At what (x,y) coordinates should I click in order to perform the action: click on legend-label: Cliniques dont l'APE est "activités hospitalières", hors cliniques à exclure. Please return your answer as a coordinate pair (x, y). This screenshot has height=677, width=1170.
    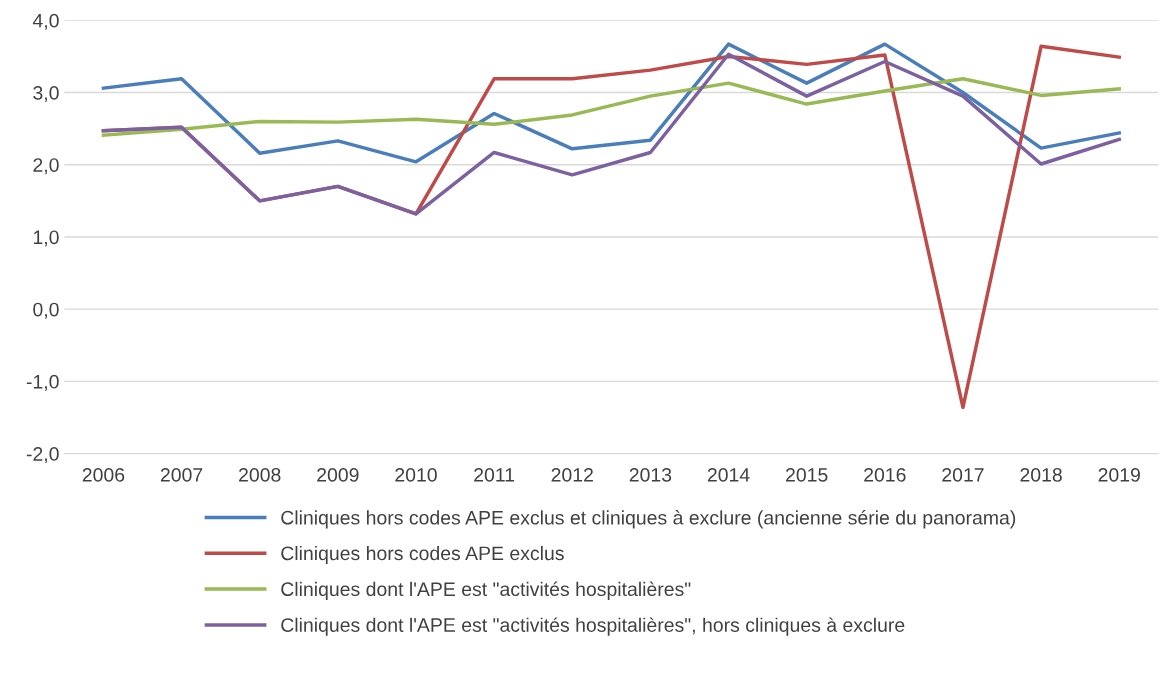
    Looking at the image, I should click on (593, 626).